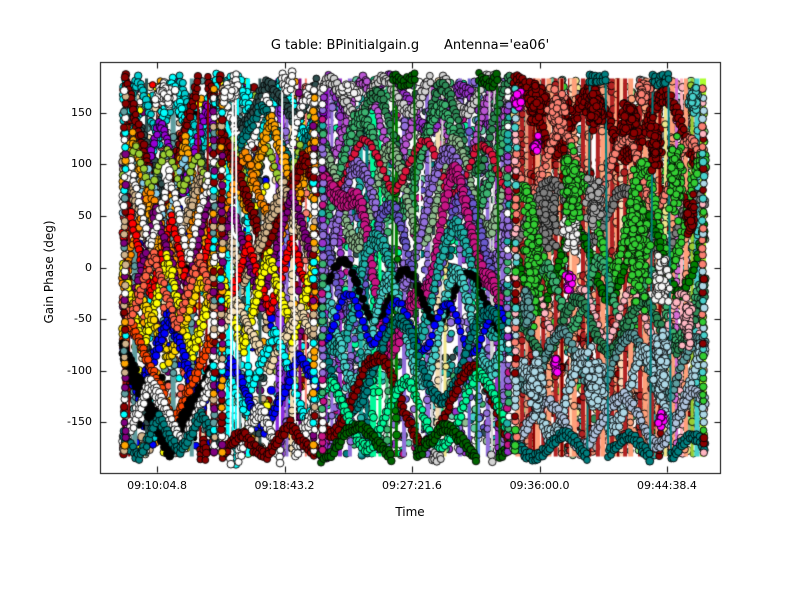  What do you see at coordinates (410, 512) in the screenshot?
I see `x-axis-label: Time` at bounding box center [410, 512].